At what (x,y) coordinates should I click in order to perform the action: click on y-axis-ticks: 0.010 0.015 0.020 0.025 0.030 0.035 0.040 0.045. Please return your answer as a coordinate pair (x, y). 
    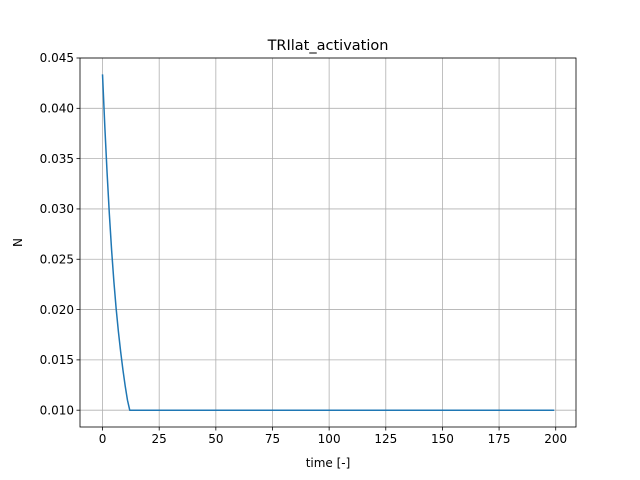
    Looking at the image, I should click on (60, 234).